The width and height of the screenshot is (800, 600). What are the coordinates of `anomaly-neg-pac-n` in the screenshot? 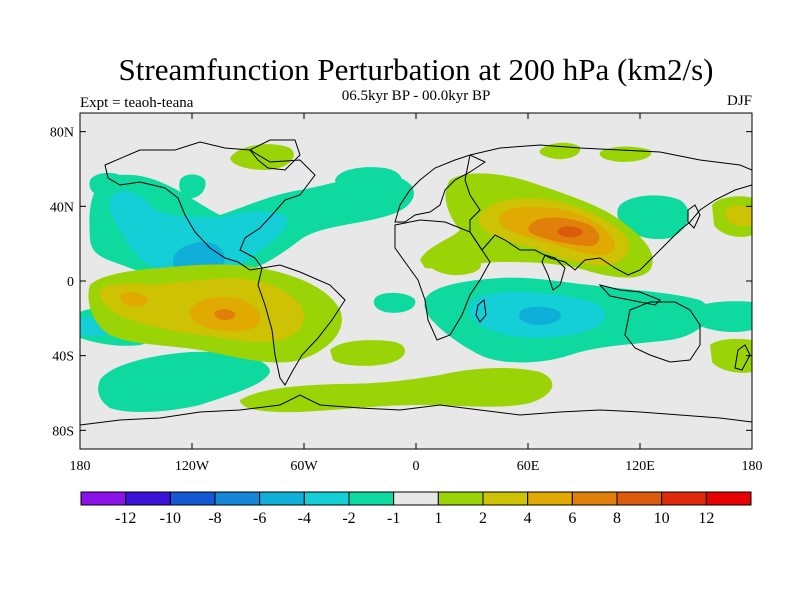 It's located at (108, 184).